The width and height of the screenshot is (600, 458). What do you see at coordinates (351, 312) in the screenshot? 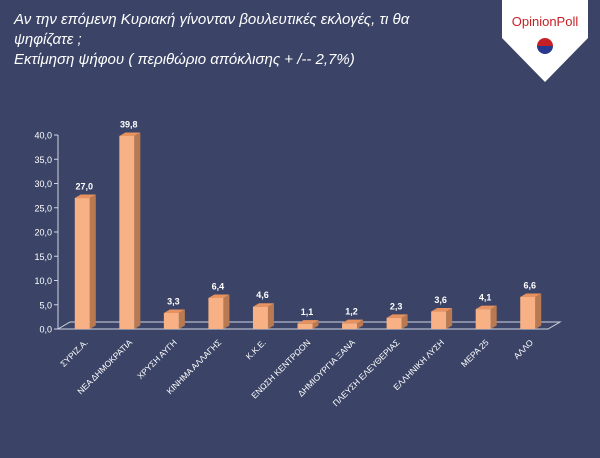
I see `data-label: 1,2` at bounding box center [351, 312].